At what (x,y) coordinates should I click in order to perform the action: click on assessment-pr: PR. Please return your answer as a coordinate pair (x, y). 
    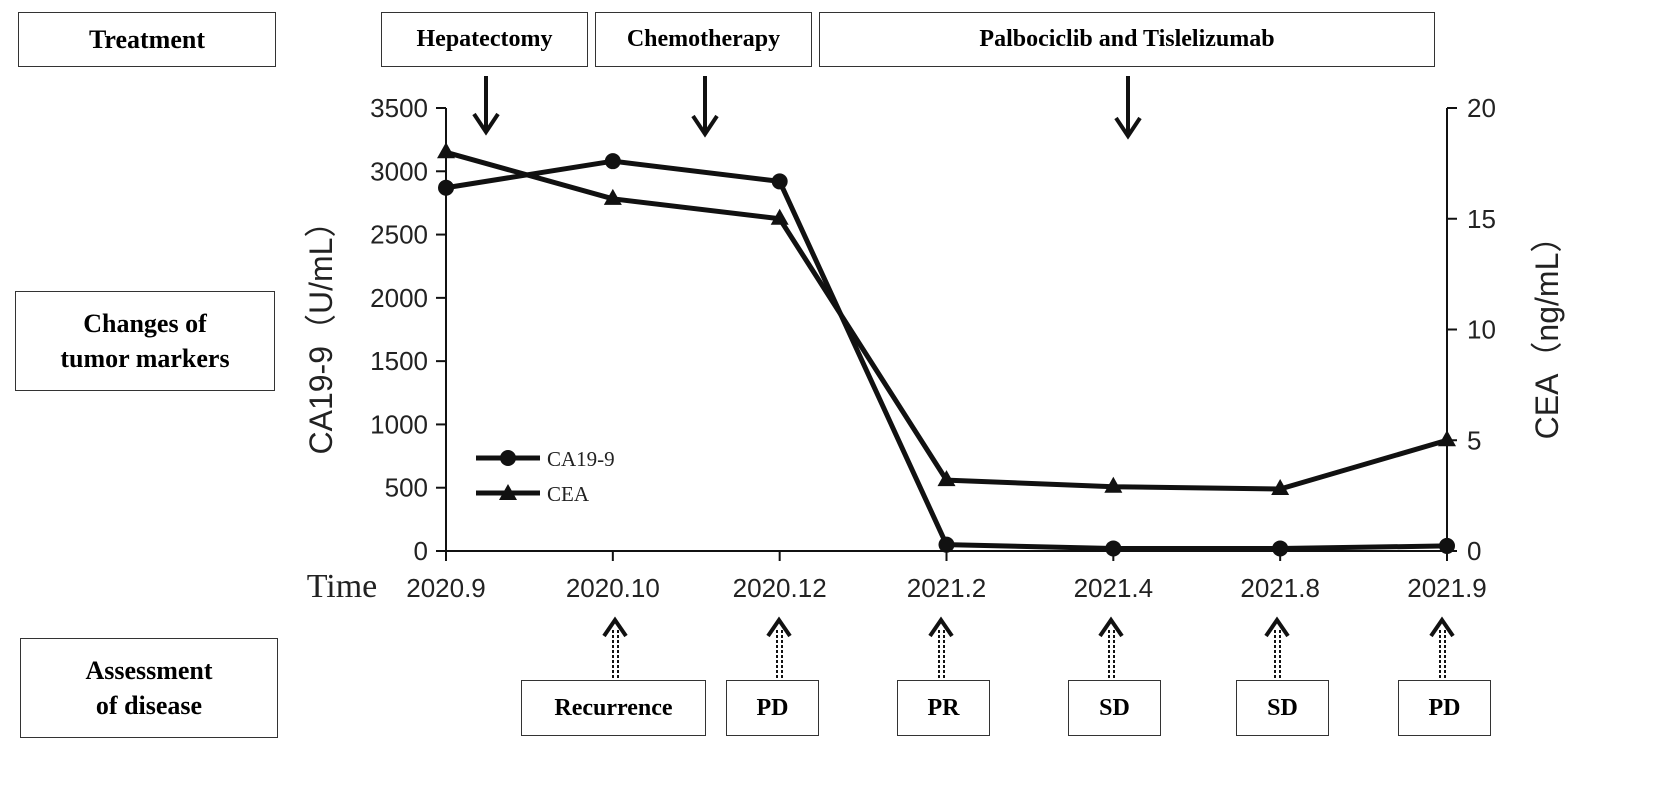
    Looking at the image, I should click on (943, 708).